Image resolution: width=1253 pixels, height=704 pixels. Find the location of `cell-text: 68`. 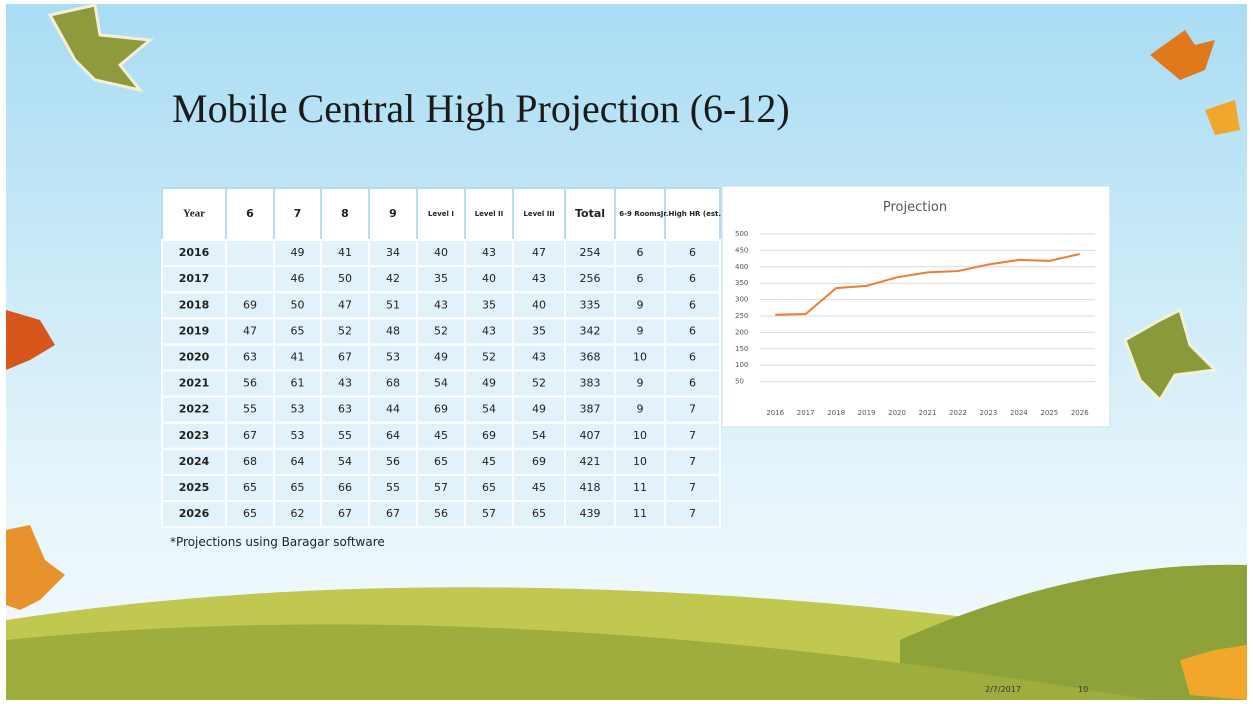

cell-text: 68 is located at coordinates (250, 461).